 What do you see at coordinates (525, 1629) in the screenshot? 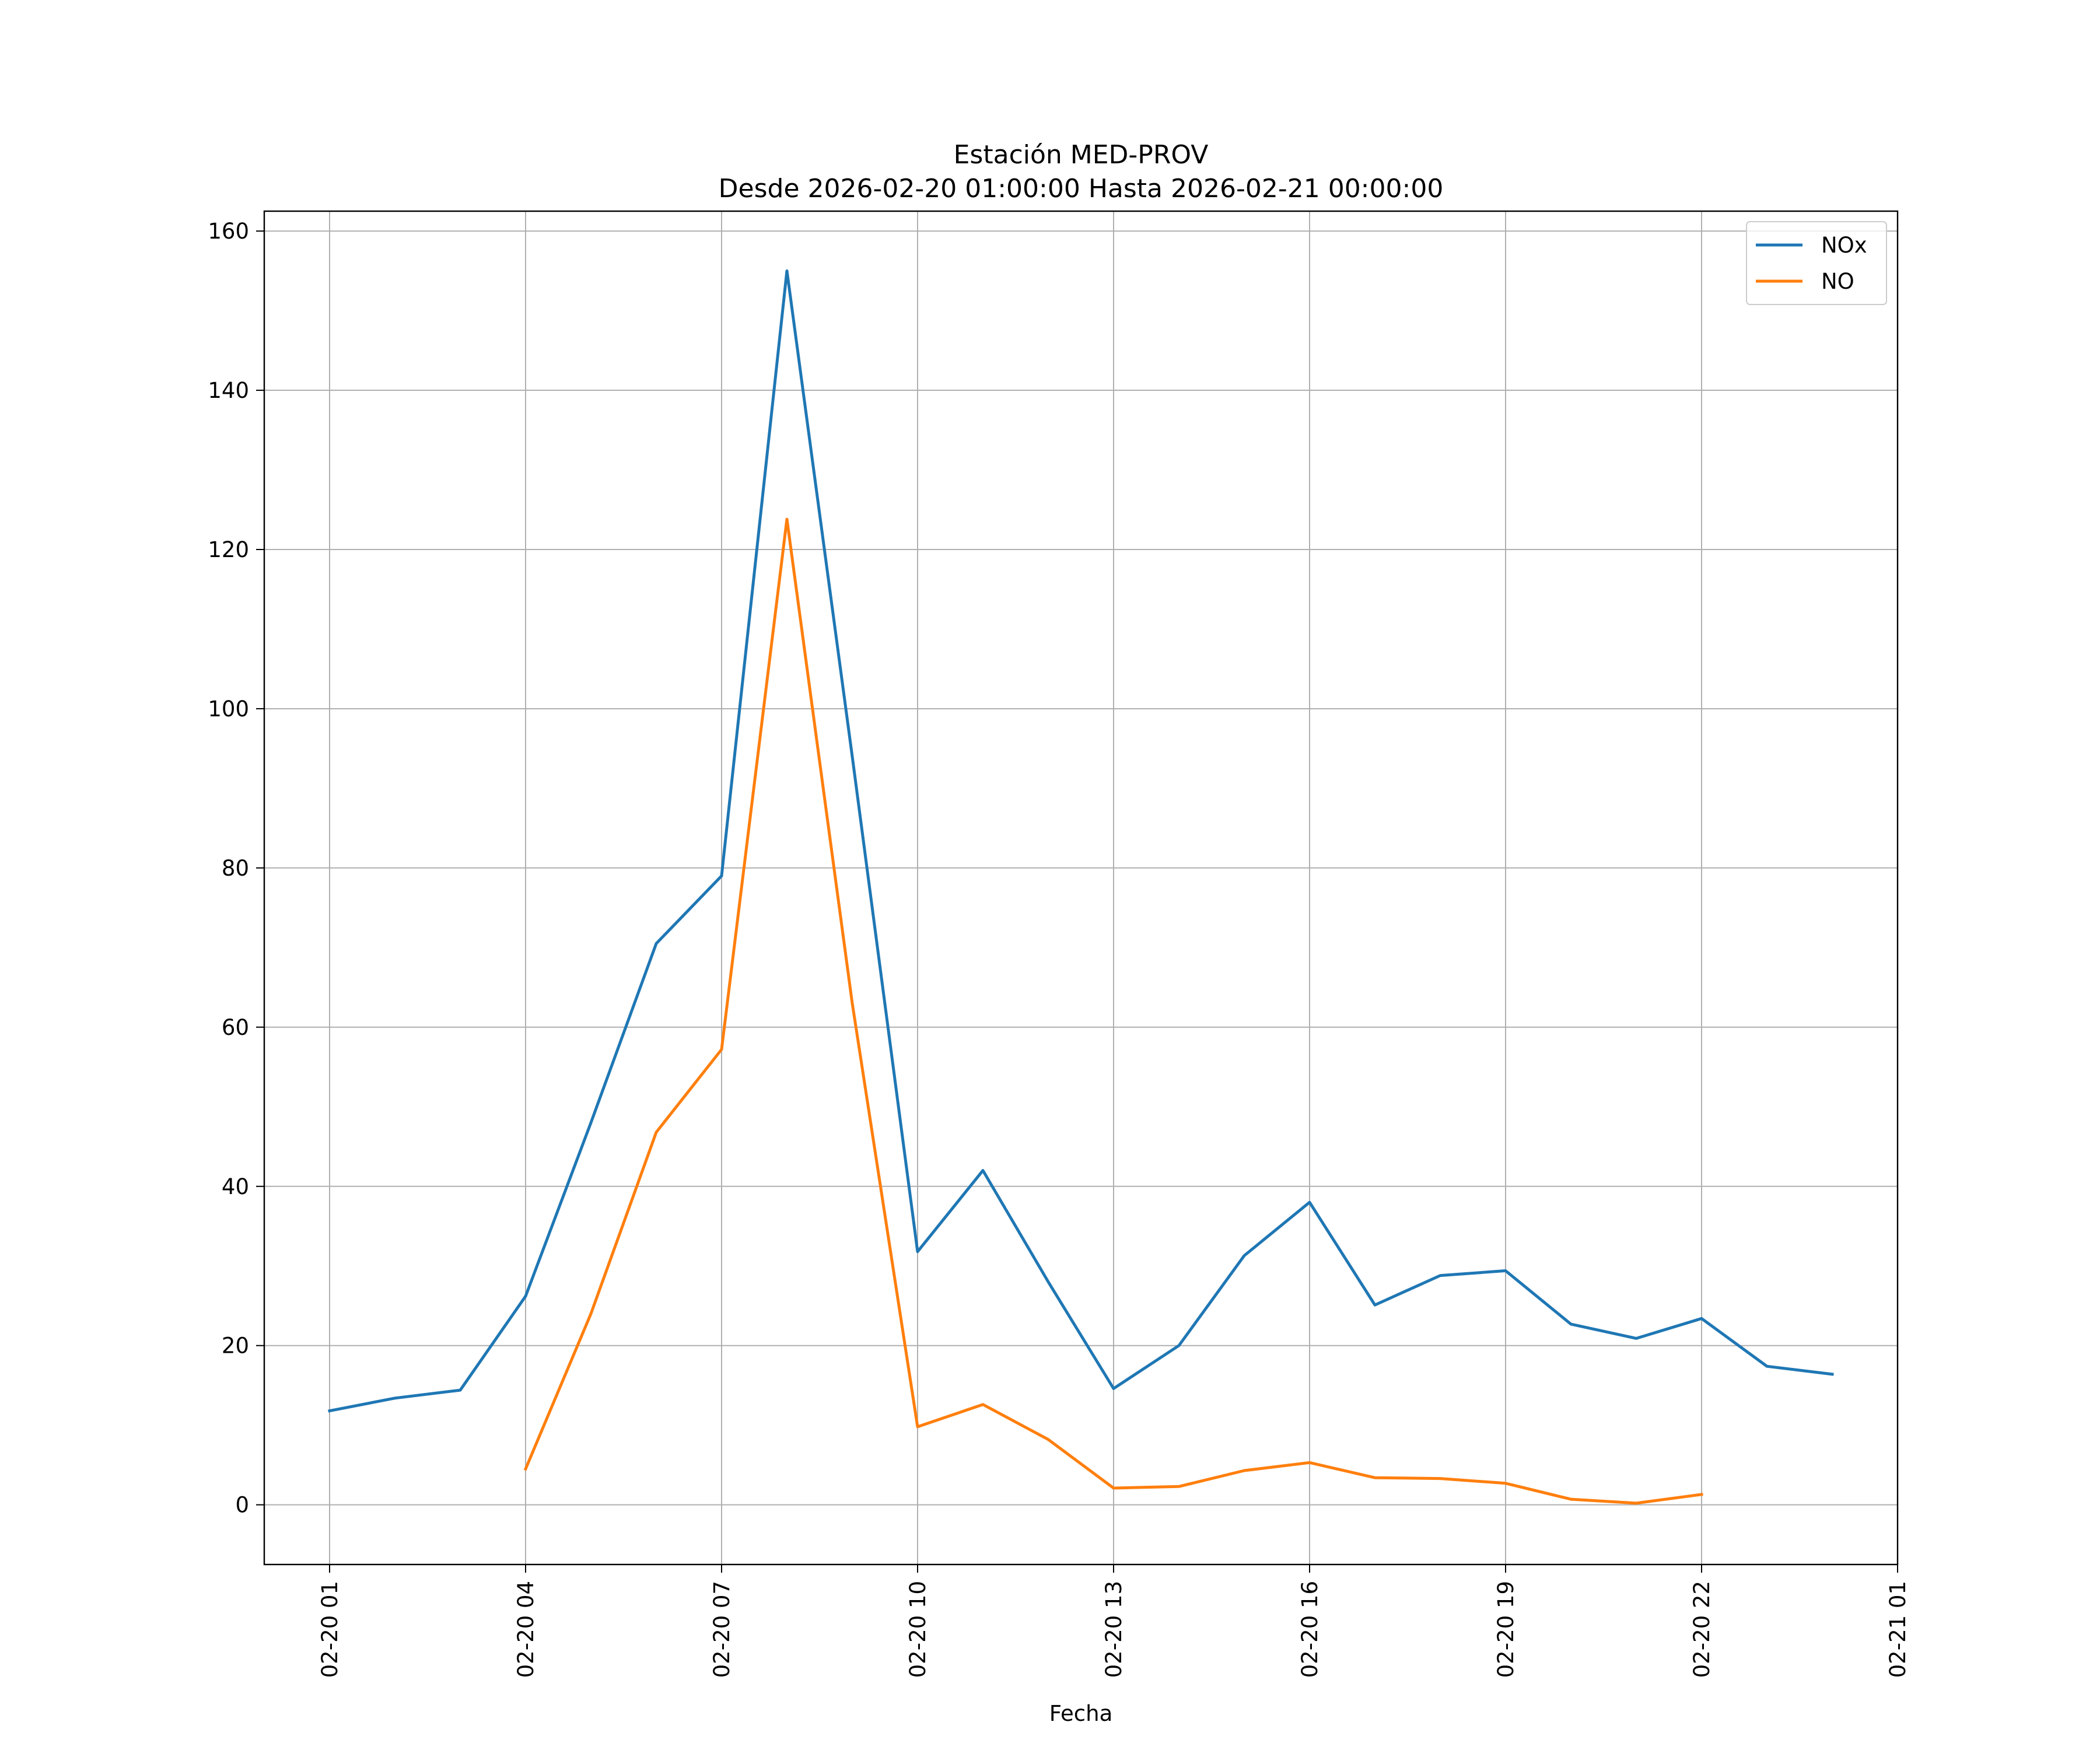
I see `x-tick-label: 02-20 04` at bounding box center [525, 1629].